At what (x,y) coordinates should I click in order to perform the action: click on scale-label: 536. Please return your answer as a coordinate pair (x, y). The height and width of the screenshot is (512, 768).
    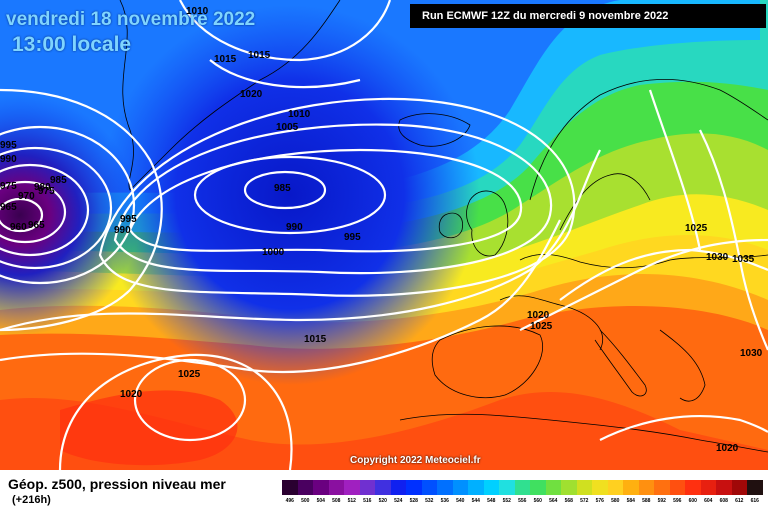
    Looking at the image, I should click on (444, 501).